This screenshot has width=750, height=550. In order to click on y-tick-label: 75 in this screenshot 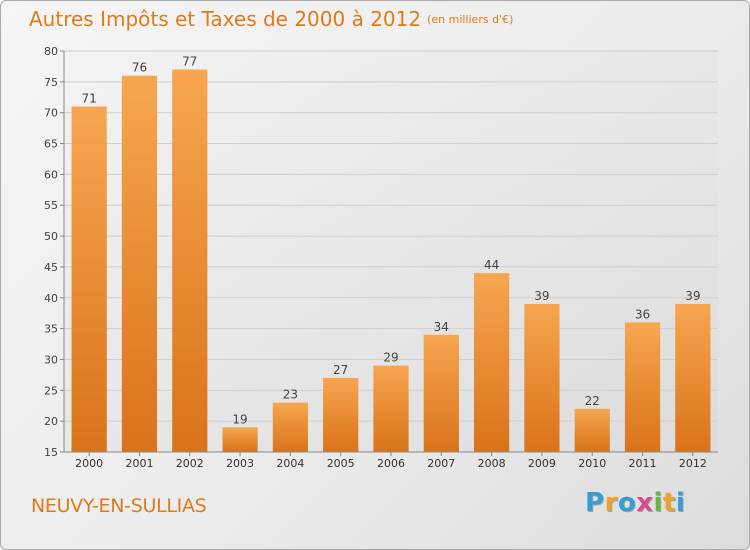, I will do `click(51, 82)`.